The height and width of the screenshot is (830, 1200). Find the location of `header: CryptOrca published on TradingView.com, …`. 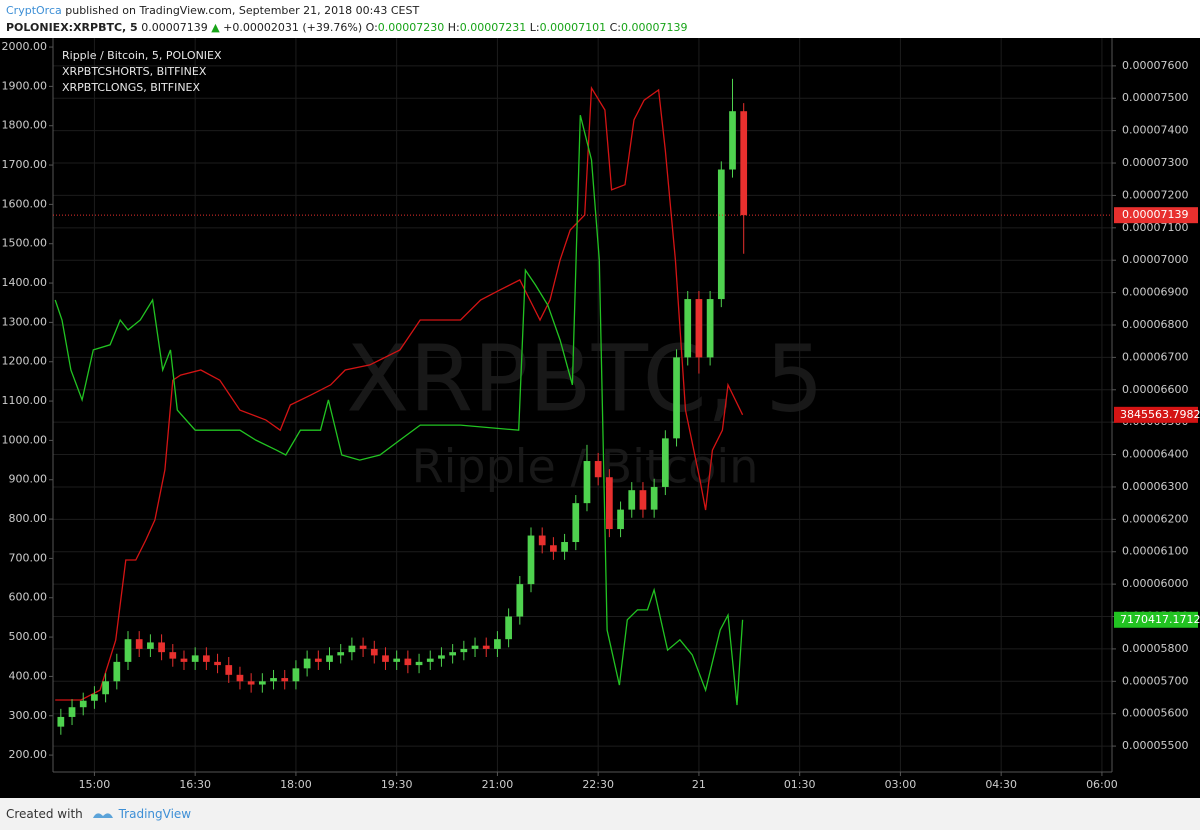

header: CryptOrca published on TradingView.com, … is located at coordinates (600, 19).